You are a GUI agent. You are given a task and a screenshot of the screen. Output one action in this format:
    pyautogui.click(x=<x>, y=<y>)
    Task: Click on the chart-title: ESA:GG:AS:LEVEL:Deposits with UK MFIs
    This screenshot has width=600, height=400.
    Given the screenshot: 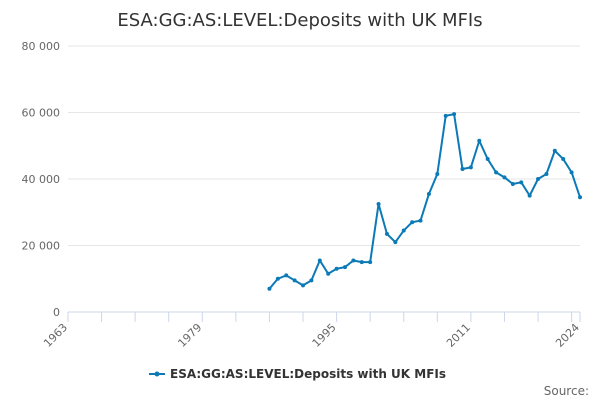 What is the action you would take?
    pyautogui.click(x=299, y=20)
    